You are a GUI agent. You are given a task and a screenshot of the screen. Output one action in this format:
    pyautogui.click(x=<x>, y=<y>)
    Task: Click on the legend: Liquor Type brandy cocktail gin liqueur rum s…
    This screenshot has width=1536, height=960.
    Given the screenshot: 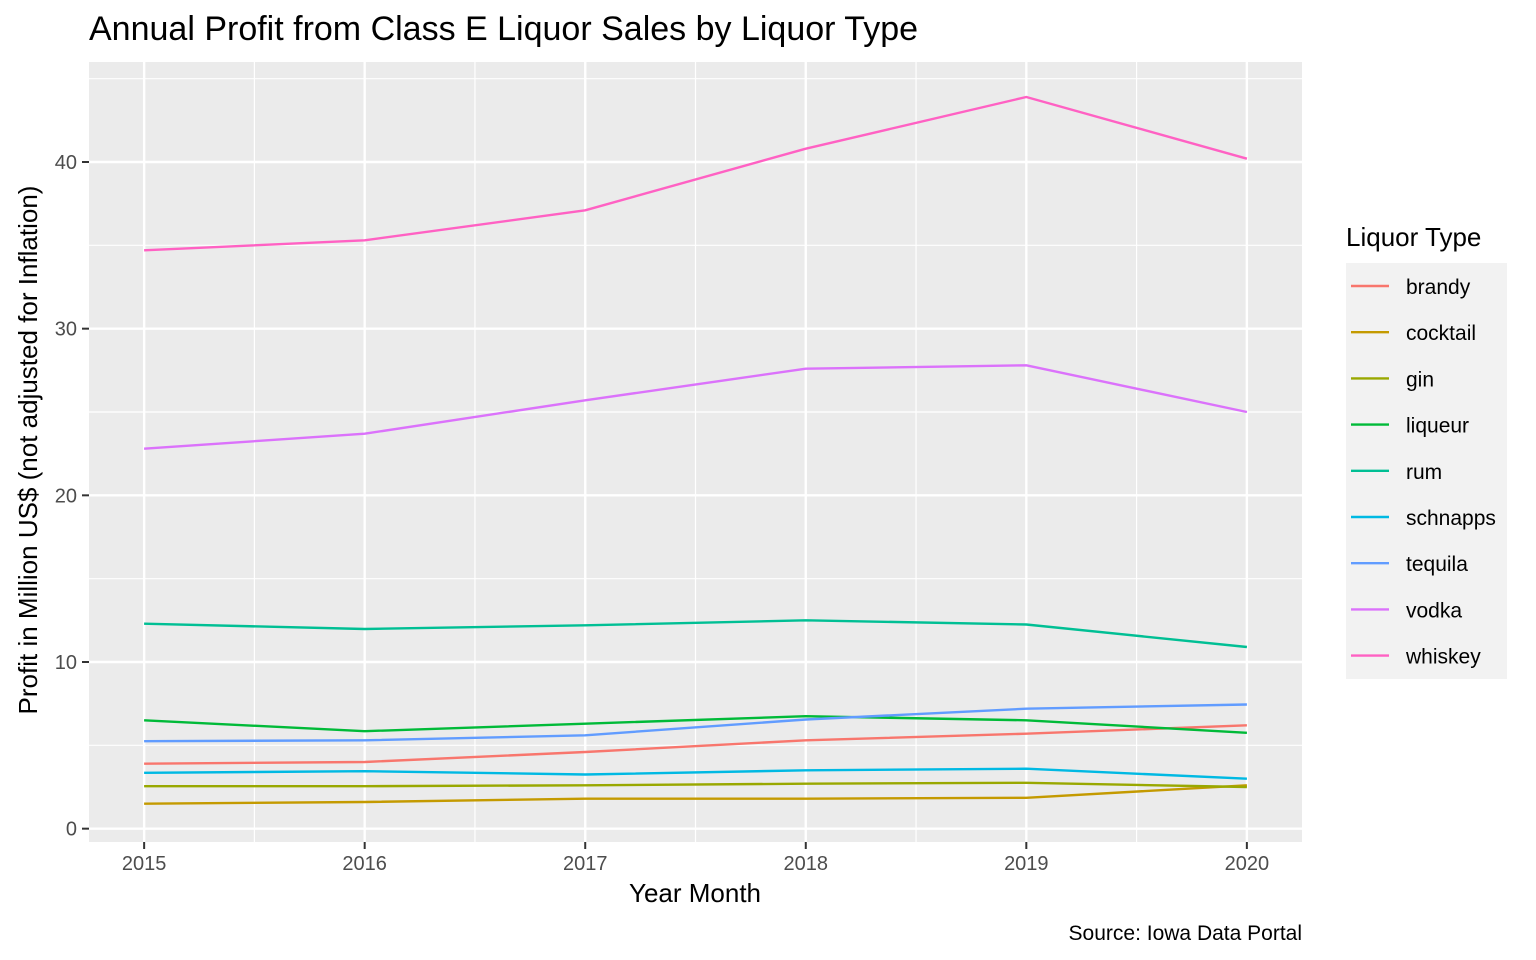 What is the action you would take?
    pyautogui.click(x=1426, y=450)
    